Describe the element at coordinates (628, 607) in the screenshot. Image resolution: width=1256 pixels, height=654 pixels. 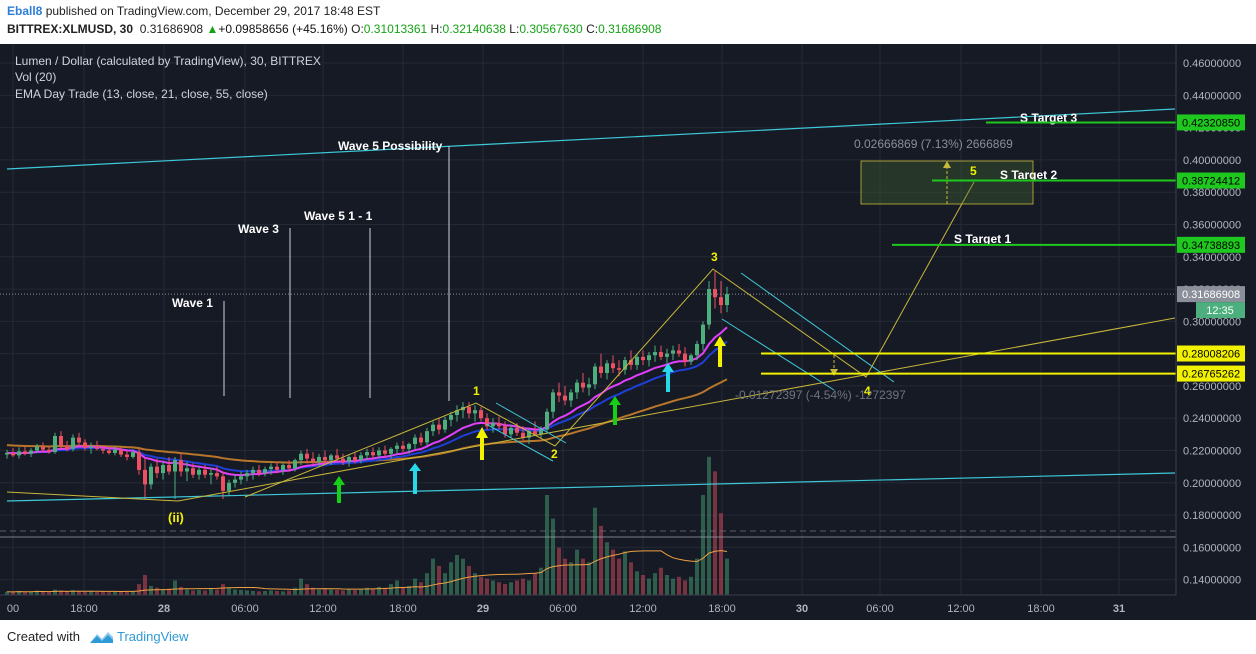
I see `time-axis` at that location.